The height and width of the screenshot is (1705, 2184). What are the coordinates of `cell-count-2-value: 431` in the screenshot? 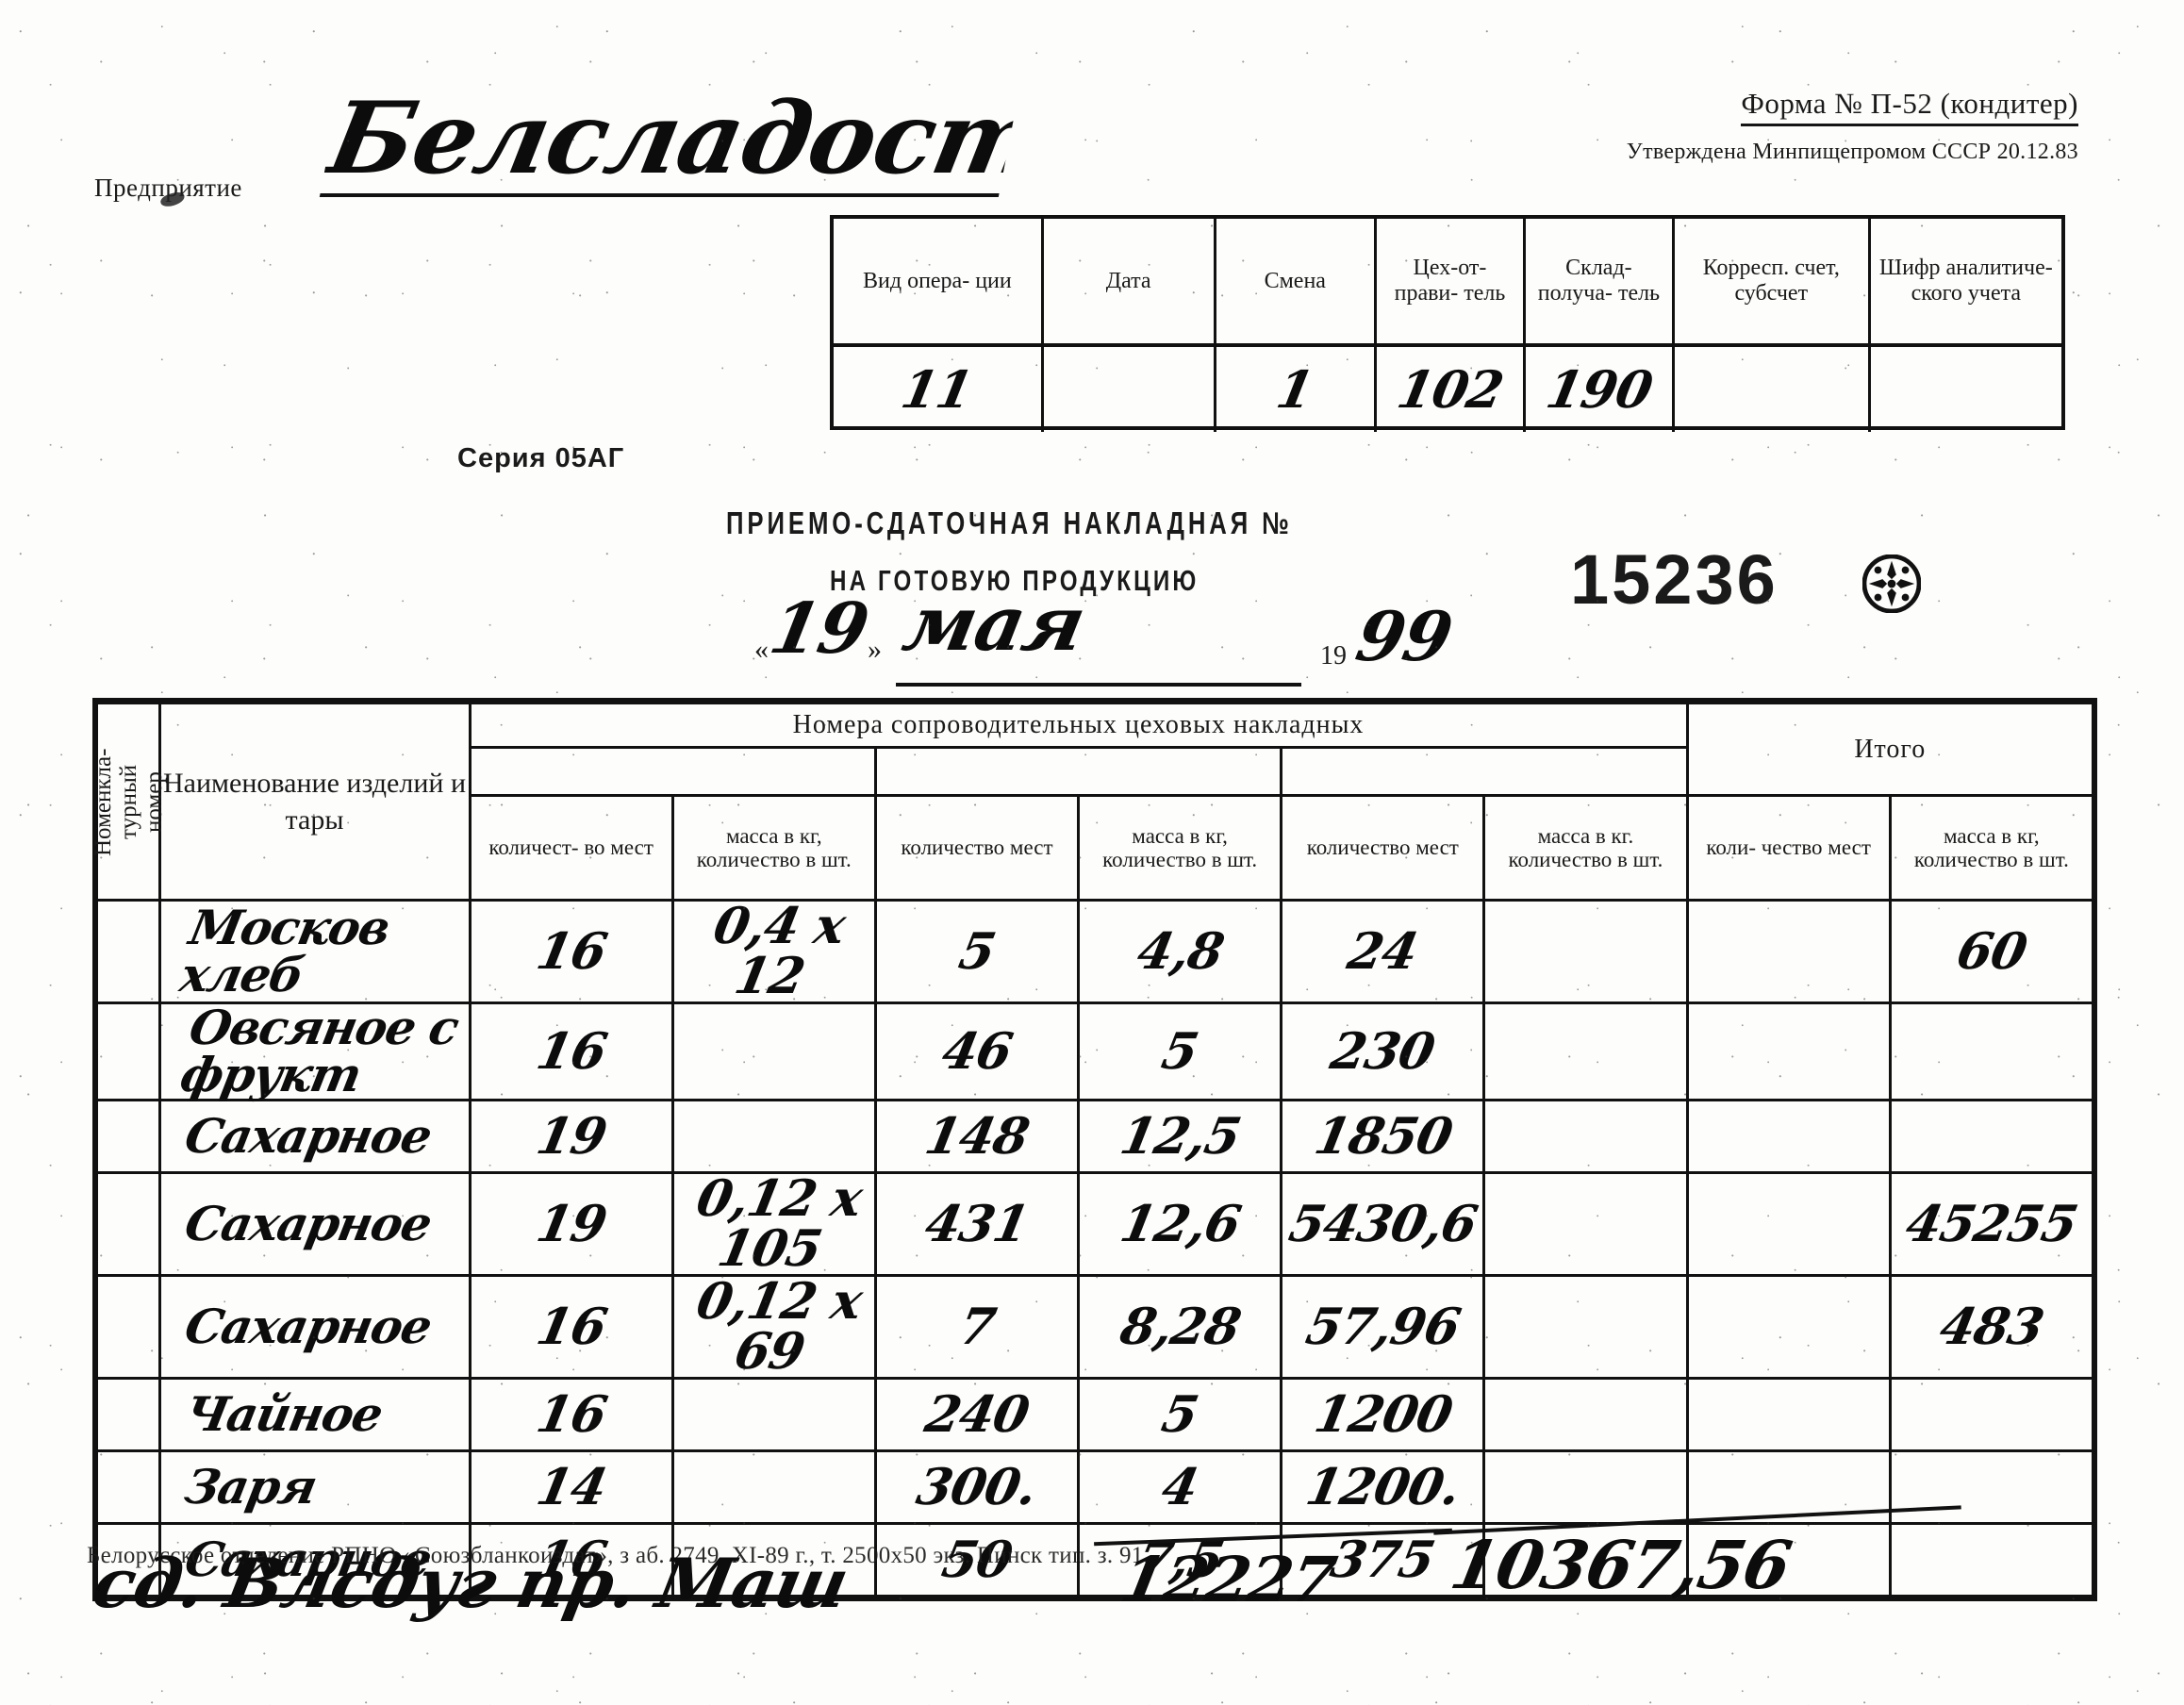 It's located at (977, 1223).